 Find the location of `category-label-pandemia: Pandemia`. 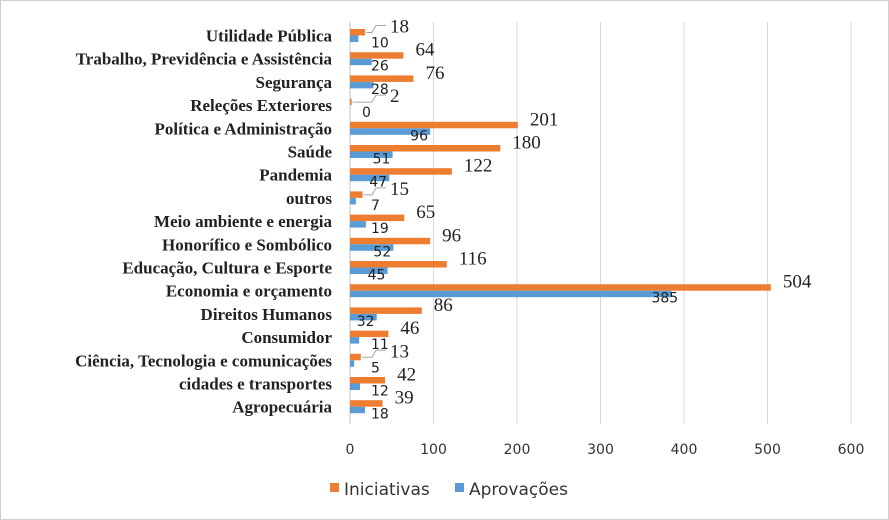

category-label-pandemia: Pandemia is located at coordinates (295, 175).